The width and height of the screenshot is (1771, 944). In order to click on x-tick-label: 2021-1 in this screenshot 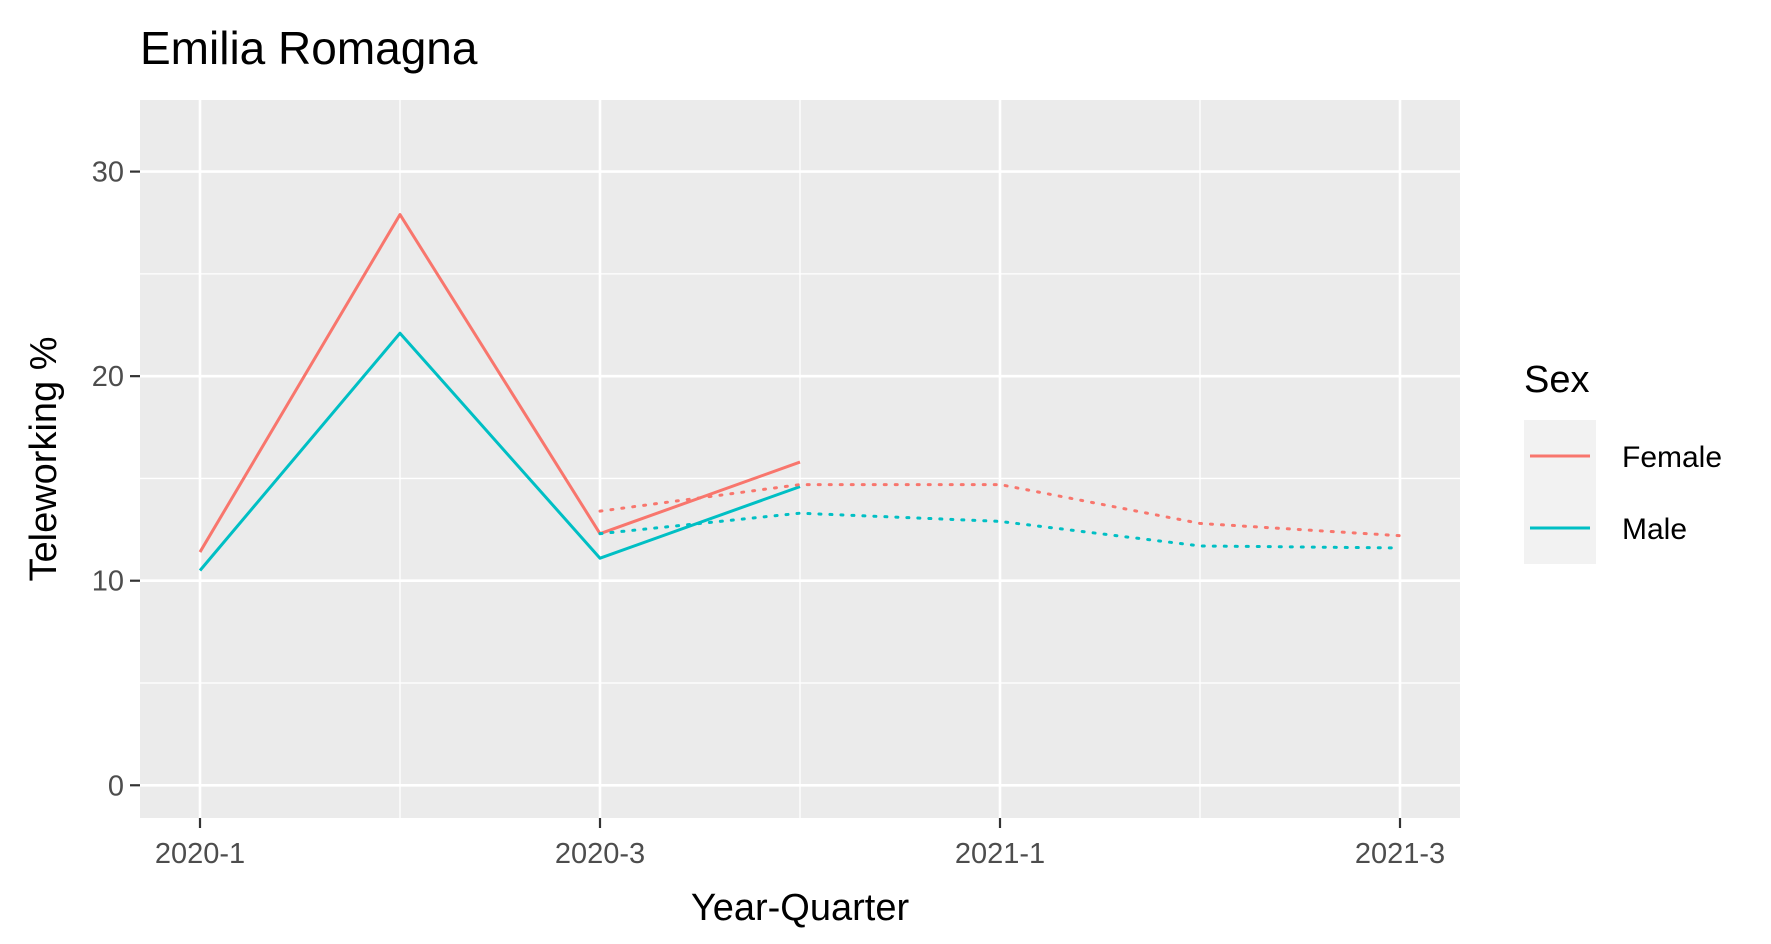, I will do `click(1000, 854)`.